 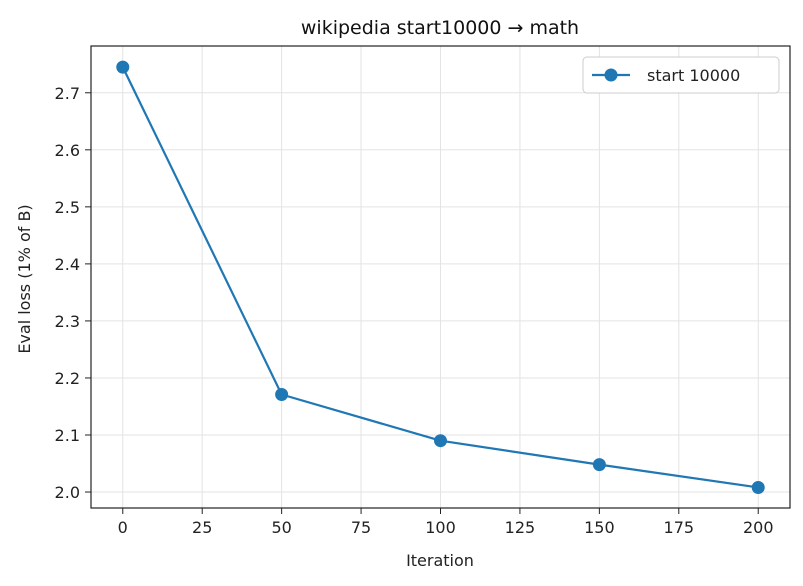 What do you see at coordinates (599, 527) in the screenshot?
I see `x-tick-label: 150` at bounding box center [599, 527].